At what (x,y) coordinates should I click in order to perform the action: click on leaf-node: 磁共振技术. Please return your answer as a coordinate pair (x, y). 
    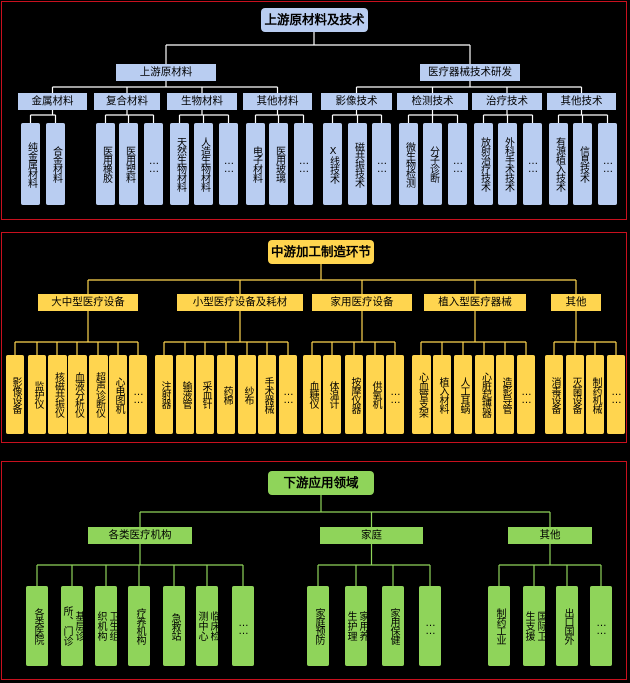
    Looking at the image, I should click on (357, 164).